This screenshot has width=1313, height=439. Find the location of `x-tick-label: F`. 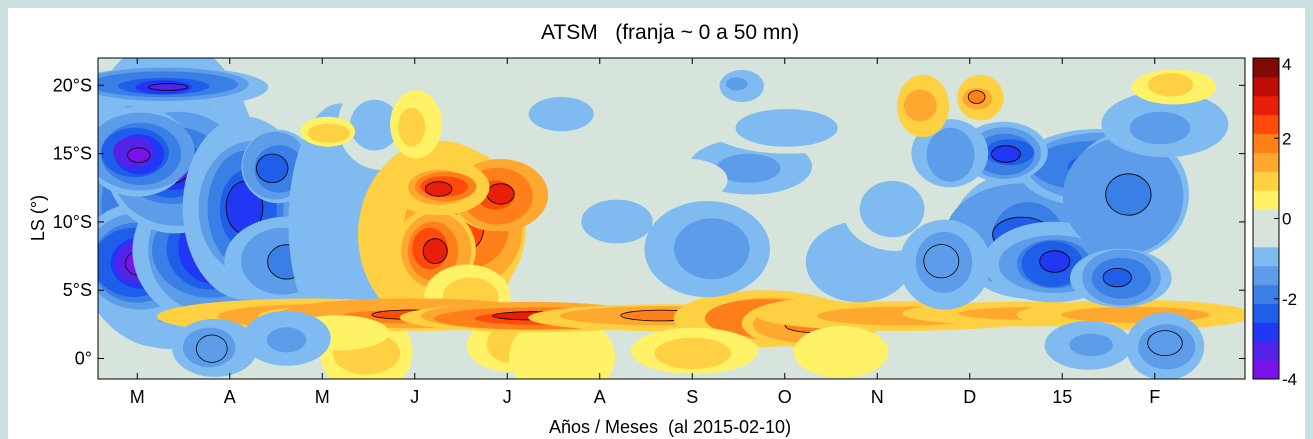

x-tick-label: F is located at coordinates (1154, 397).